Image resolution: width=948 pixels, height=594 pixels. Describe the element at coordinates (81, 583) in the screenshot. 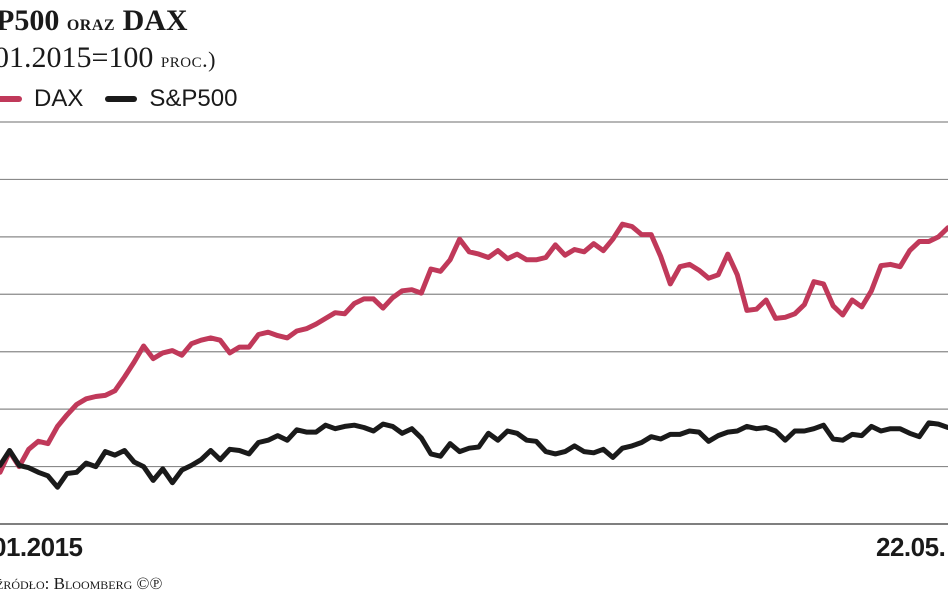

I see `source-note: źródło: Bloomberg ©℗` at that location.